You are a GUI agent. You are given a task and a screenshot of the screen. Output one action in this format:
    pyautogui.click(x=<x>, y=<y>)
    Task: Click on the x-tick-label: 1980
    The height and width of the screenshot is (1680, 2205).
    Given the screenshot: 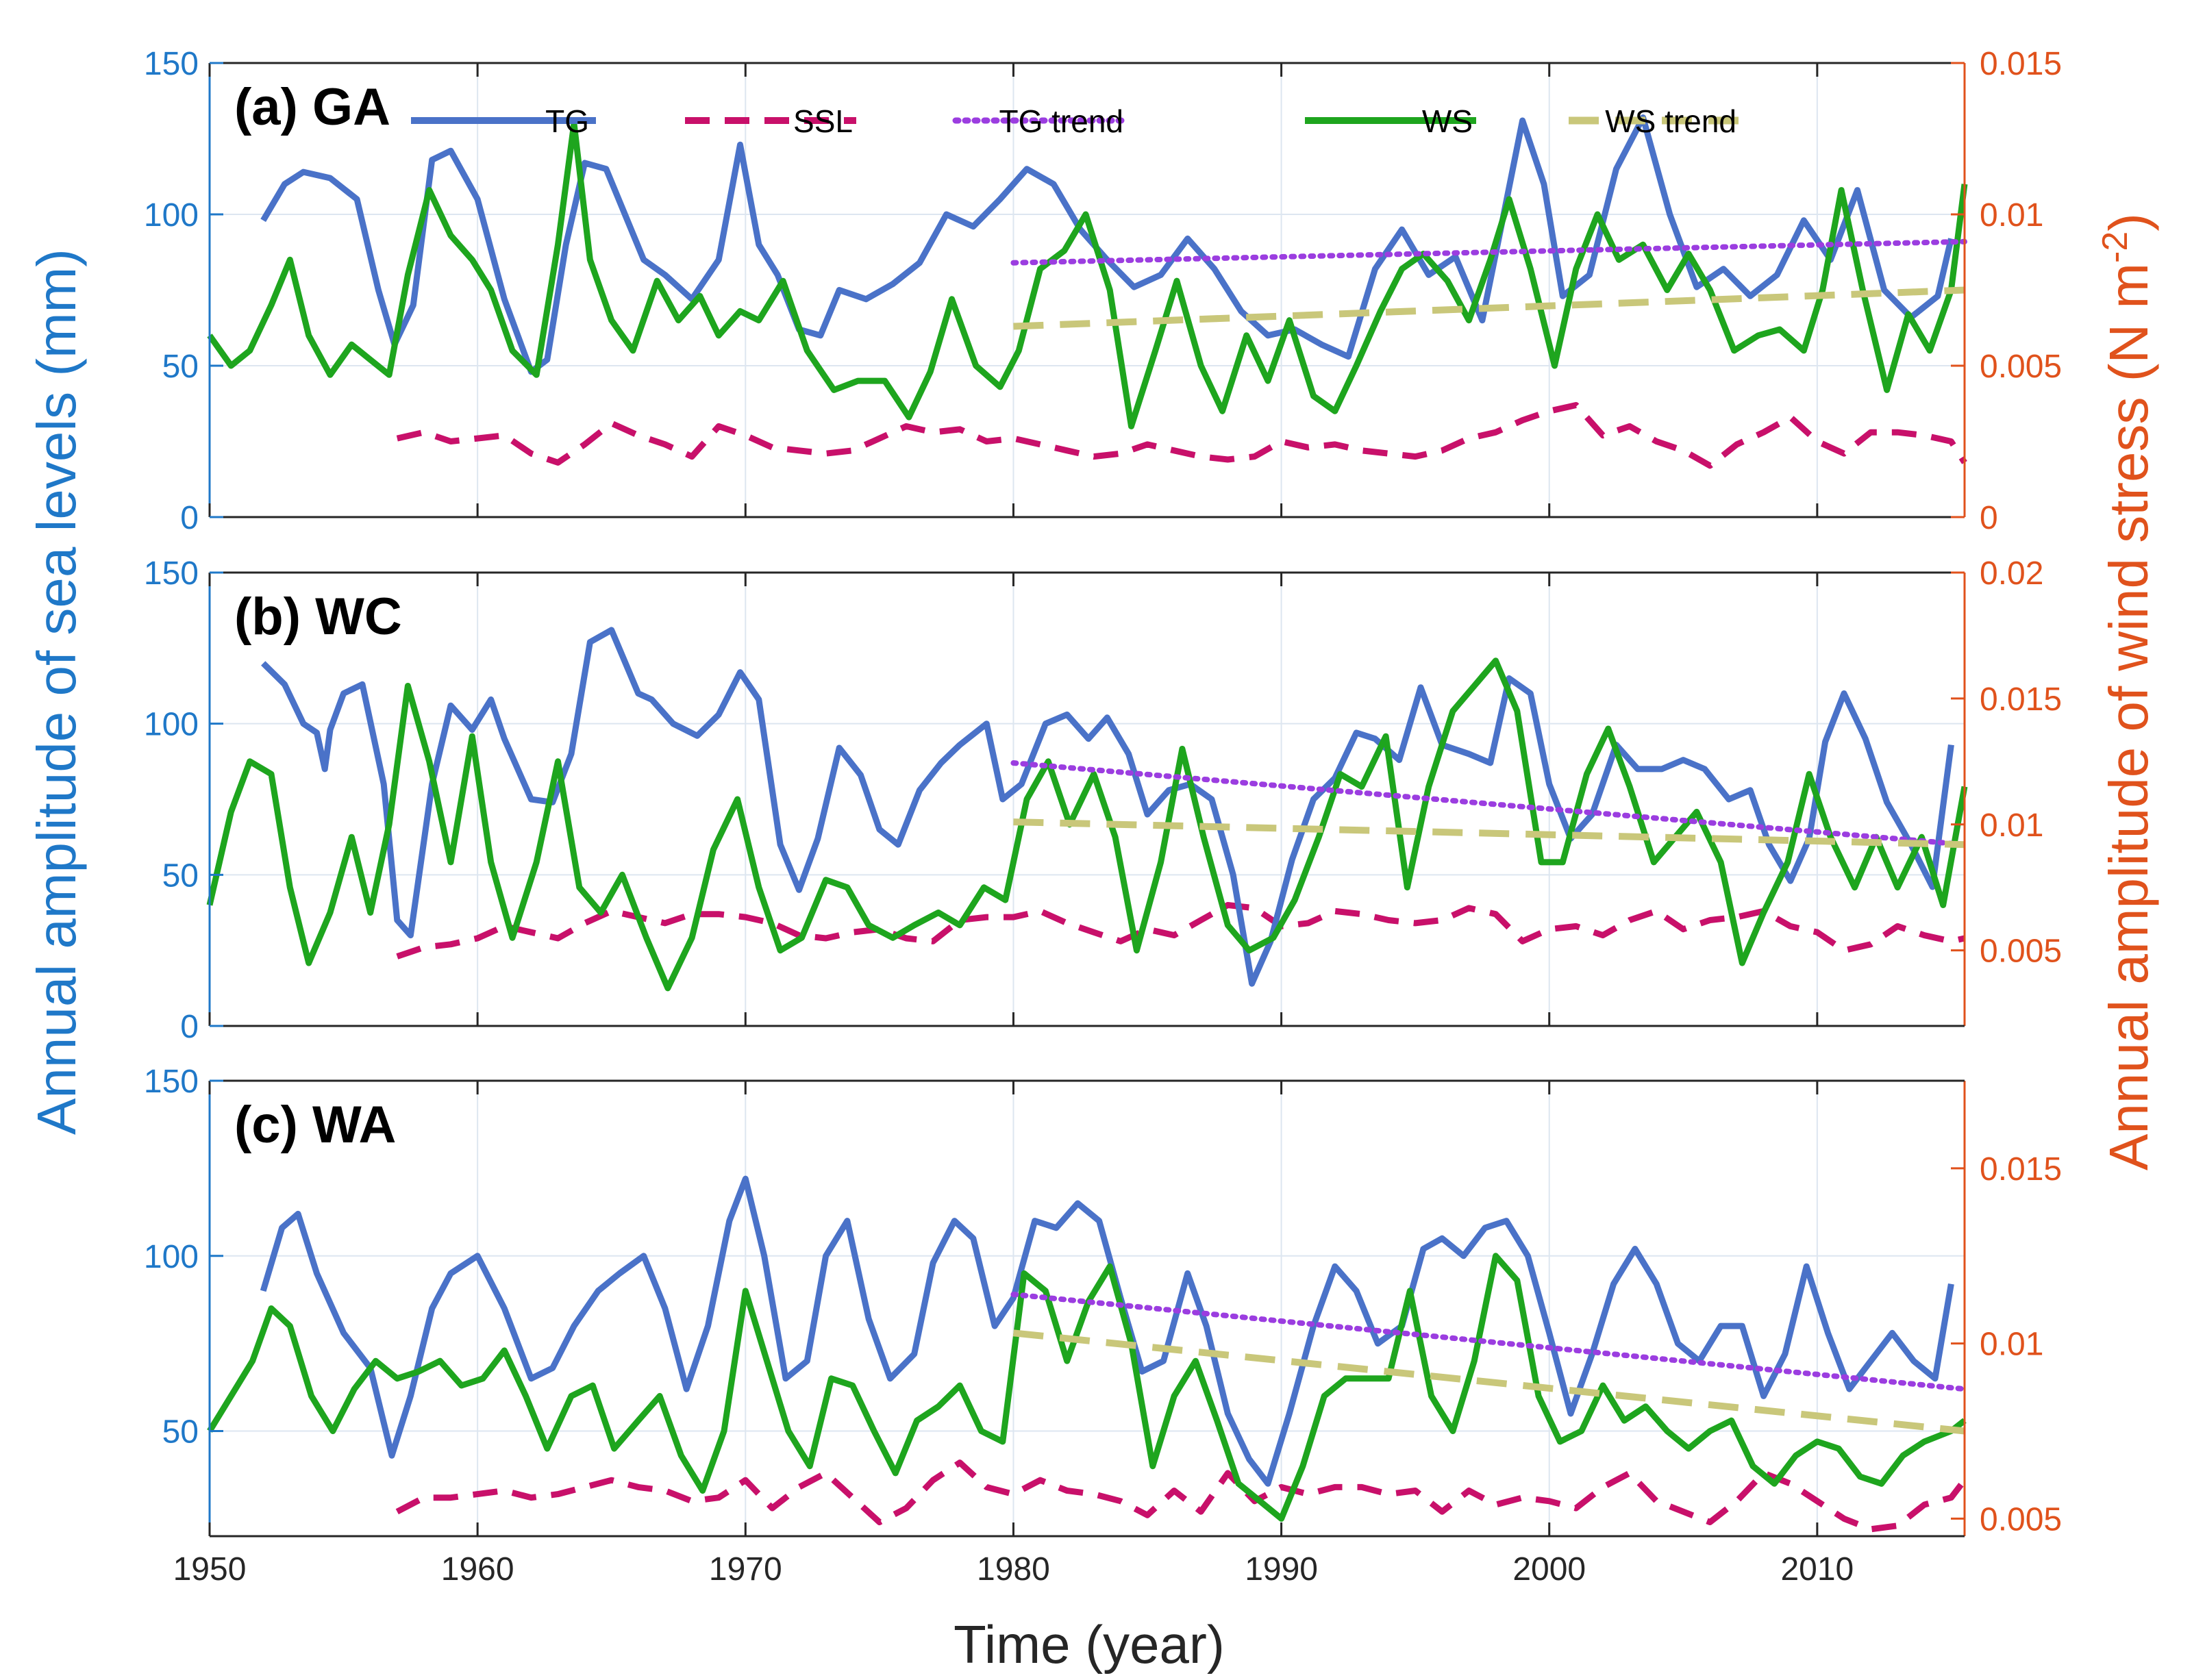 What is the action you would take?
    pyautogui.click(x=1014, y=1569)
    